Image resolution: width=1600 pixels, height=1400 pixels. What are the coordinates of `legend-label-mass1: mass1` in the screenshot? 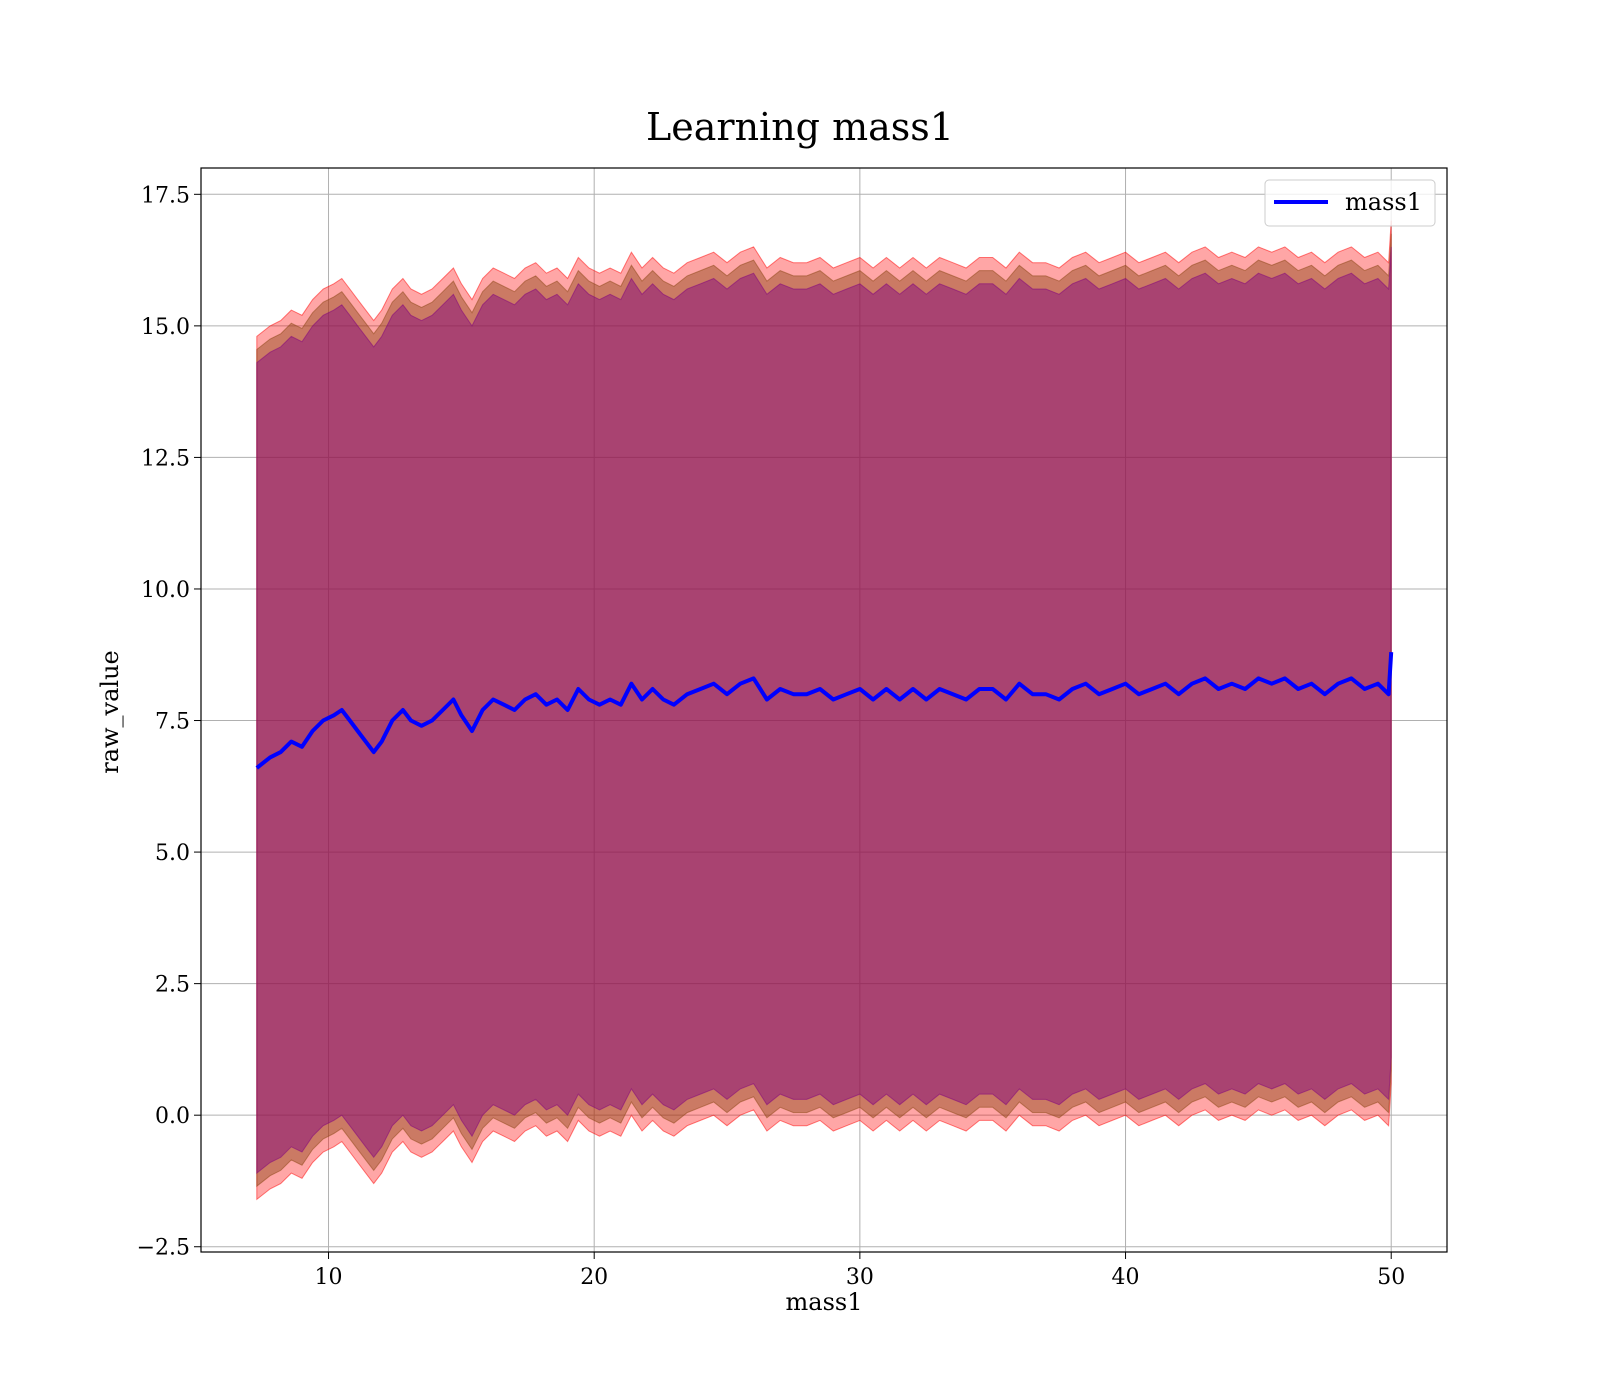 It's located at (1383, 202).